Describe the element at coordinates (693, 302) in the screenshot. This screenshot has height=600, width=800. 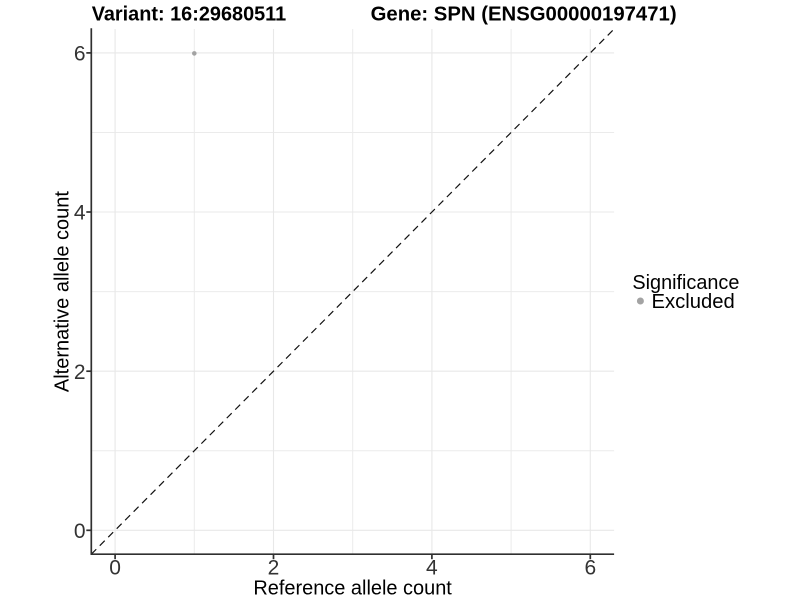
I see `svg-text: Excluded` at that location.